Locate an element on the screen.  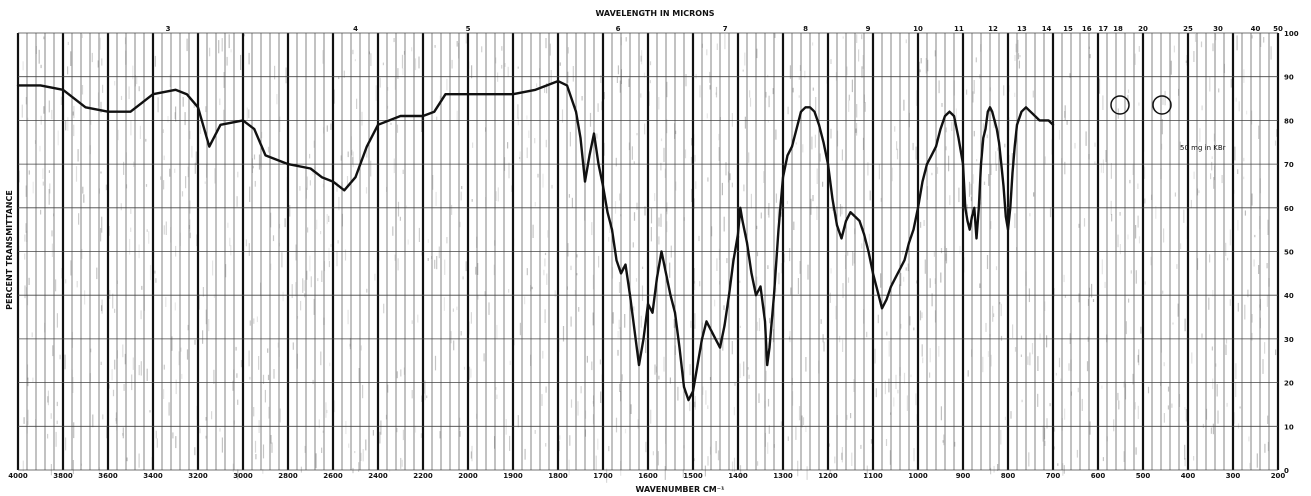
top-tick-label: 6 is located at coordinates (618, 29).